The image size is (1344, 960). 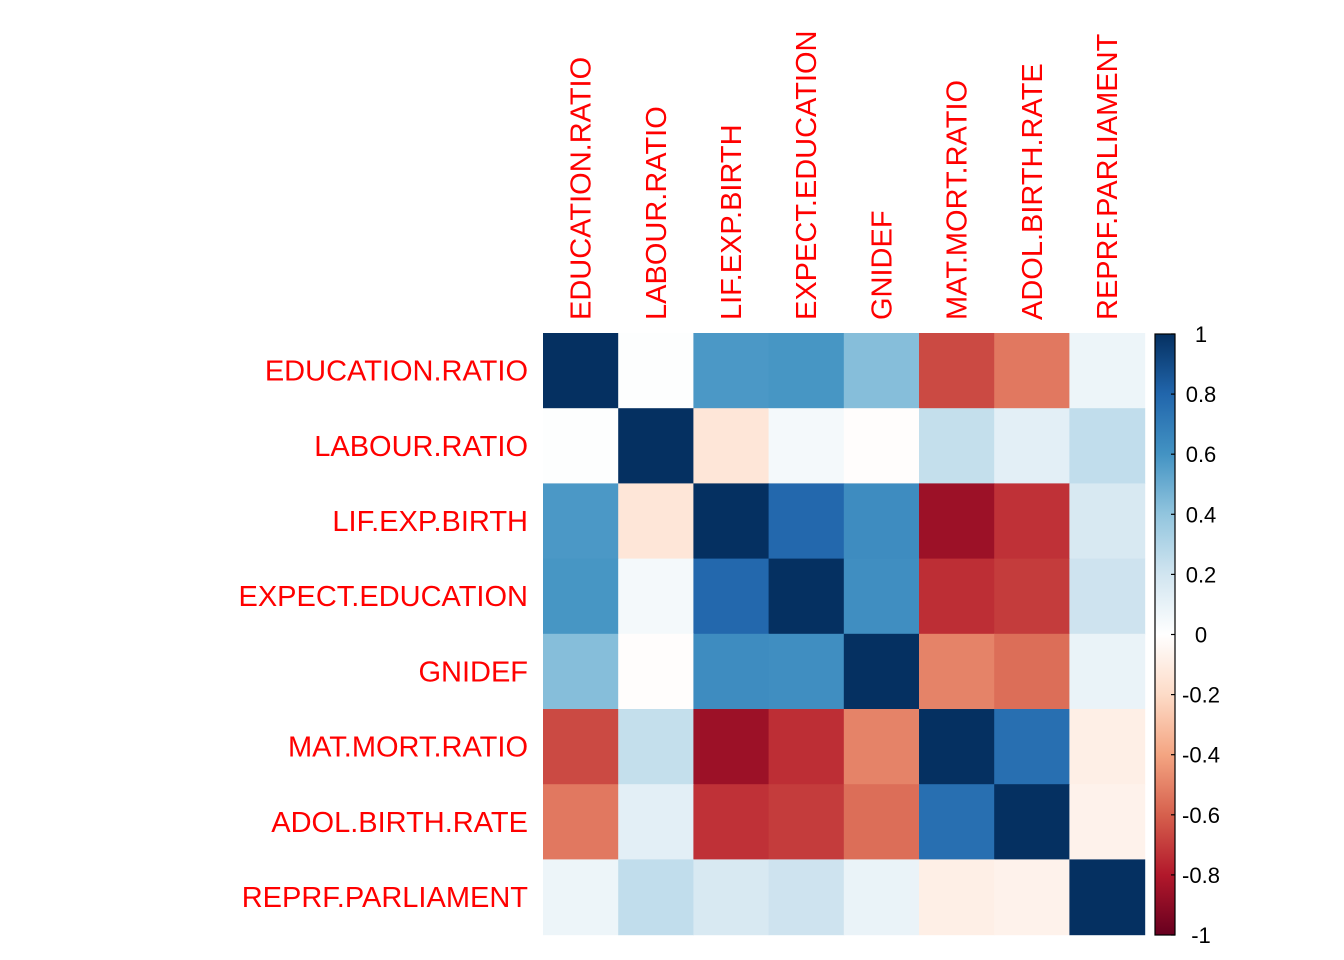 What do you see at coordinates (1201, 755) in the screenshot?
I see `colorbar-tick-label: -0.4` at bounding box center [1201, 755].